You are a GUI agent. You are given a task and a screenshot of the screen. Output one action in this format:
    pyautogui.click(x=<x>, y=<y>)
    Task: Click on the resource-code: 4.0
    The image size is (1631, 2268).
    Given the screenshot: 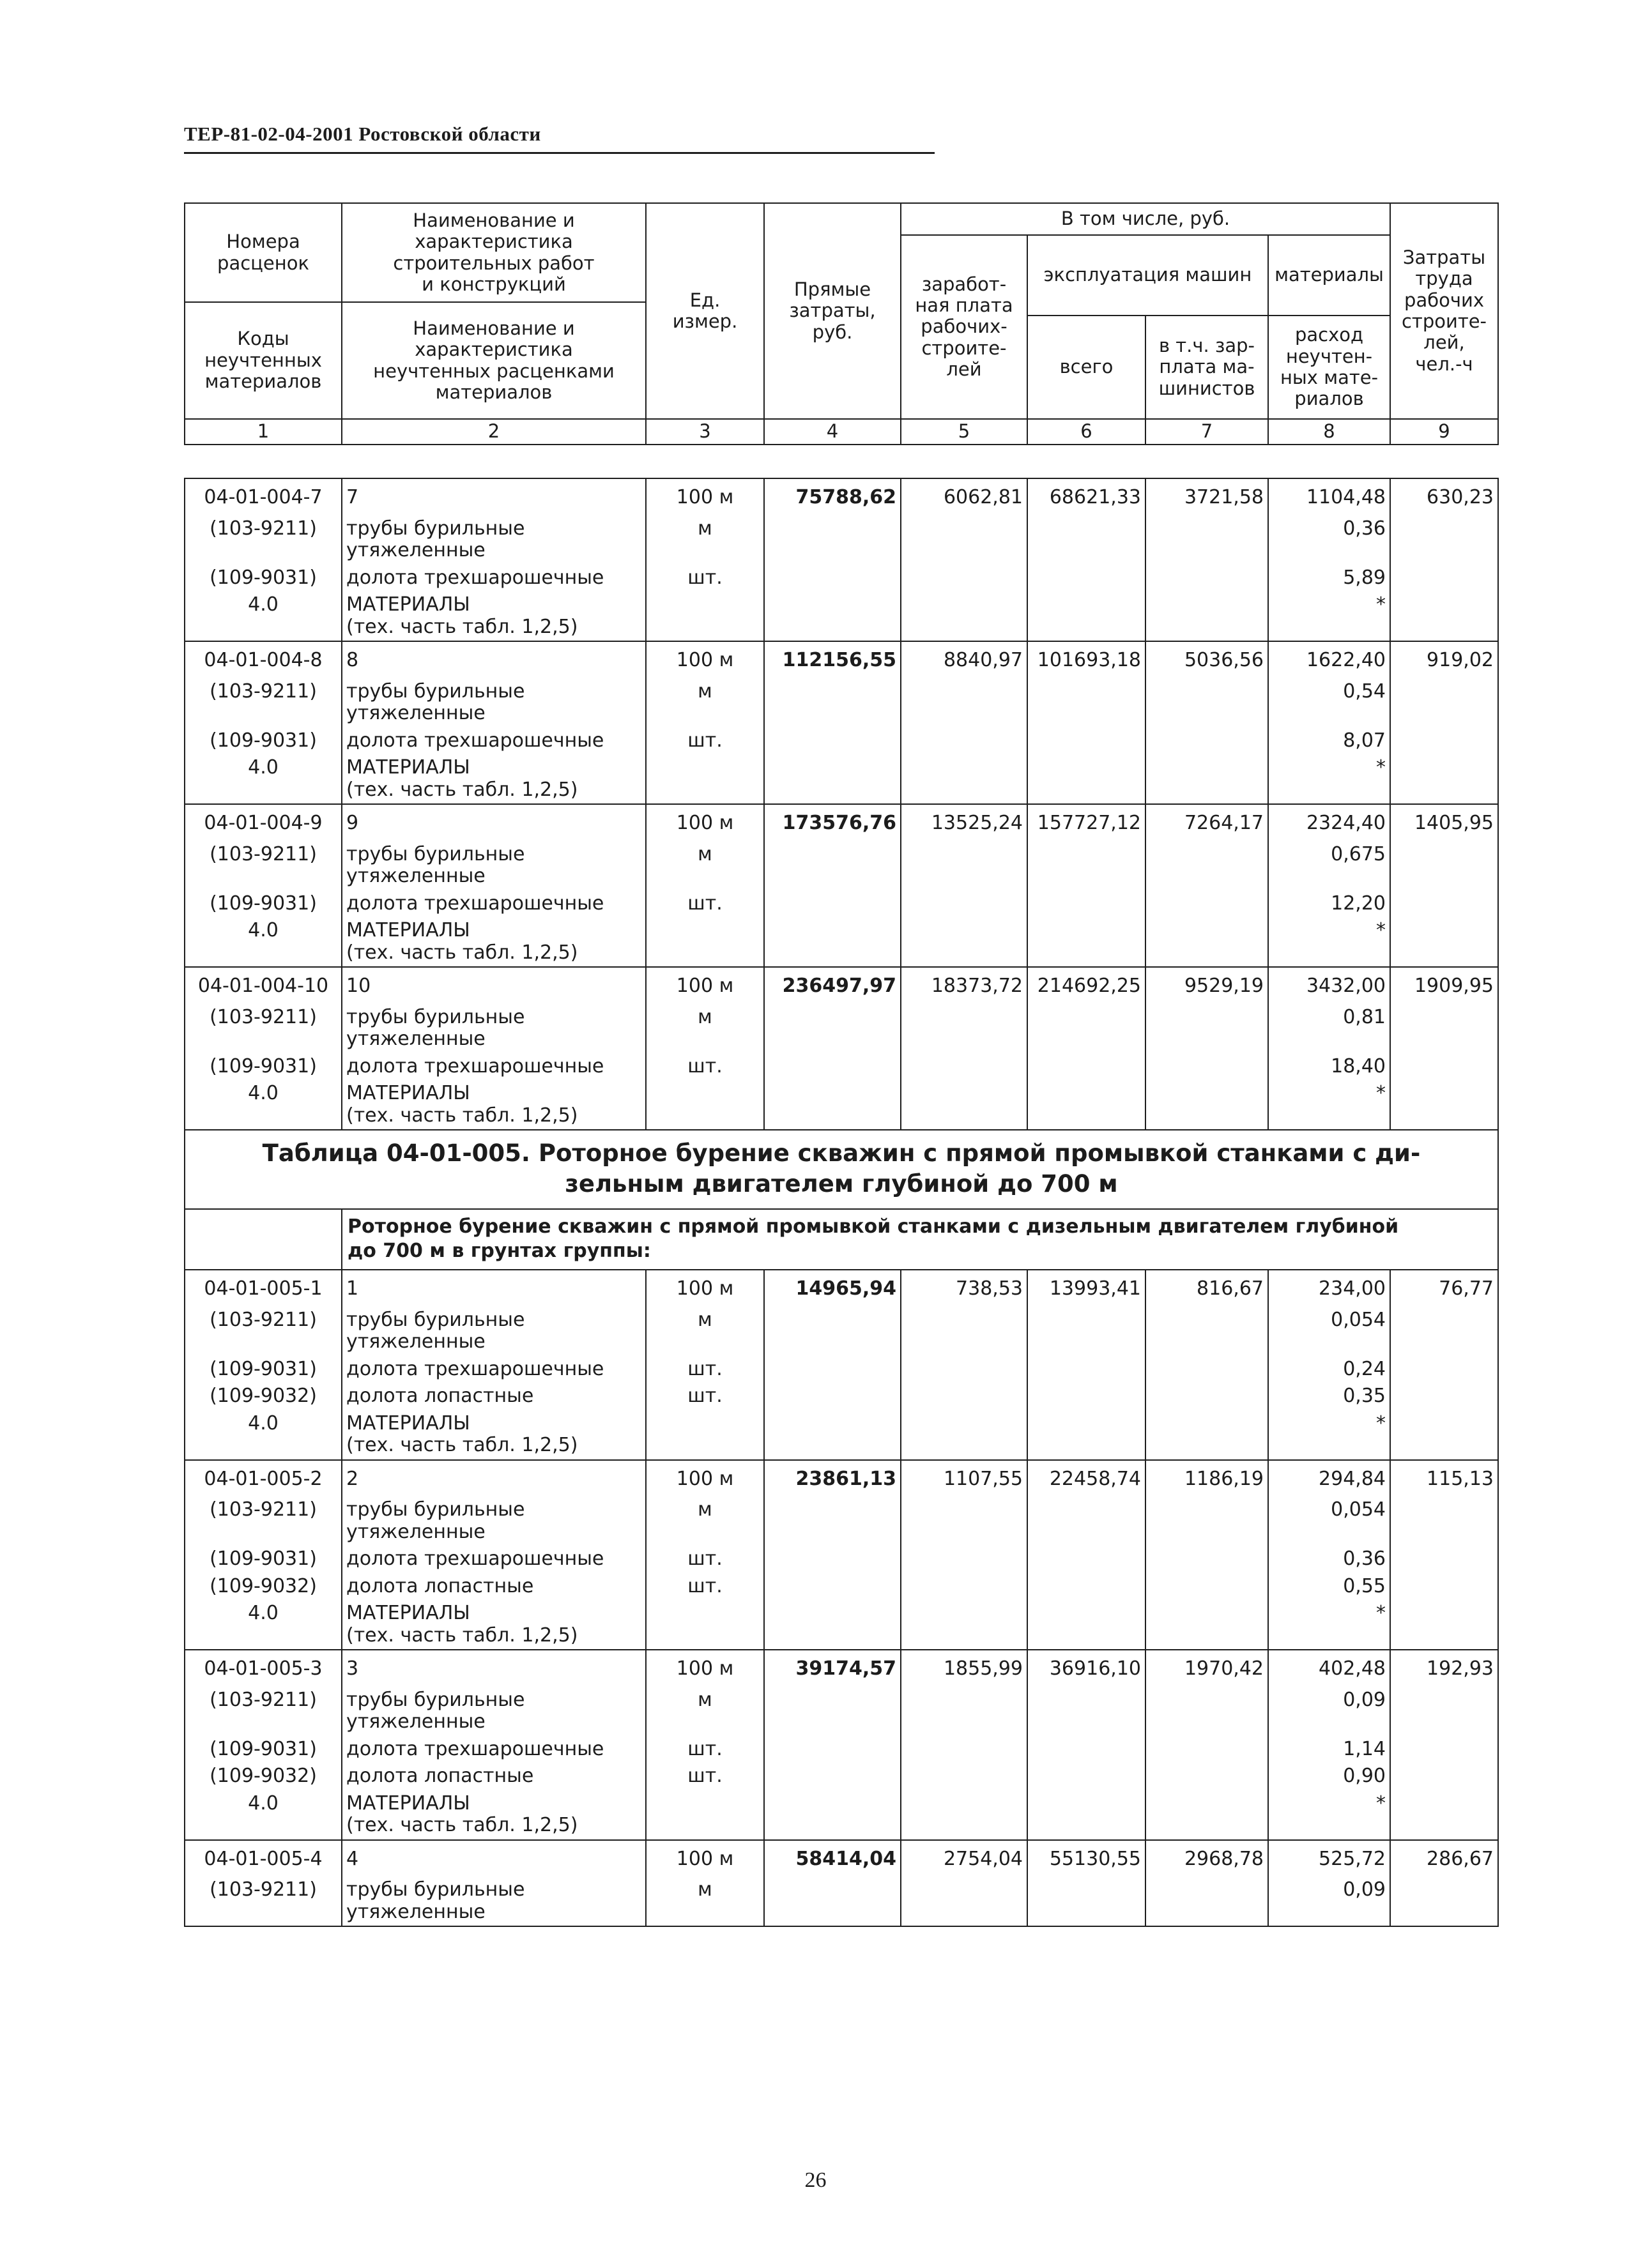 What is the action you would take?
    pyautogui.click(x=263, y=1435)
    